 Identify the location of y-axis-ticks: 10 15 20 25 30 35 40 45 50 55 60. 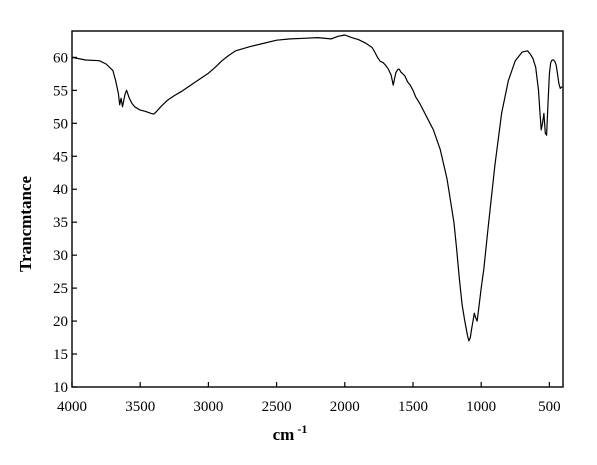
(65, 223).